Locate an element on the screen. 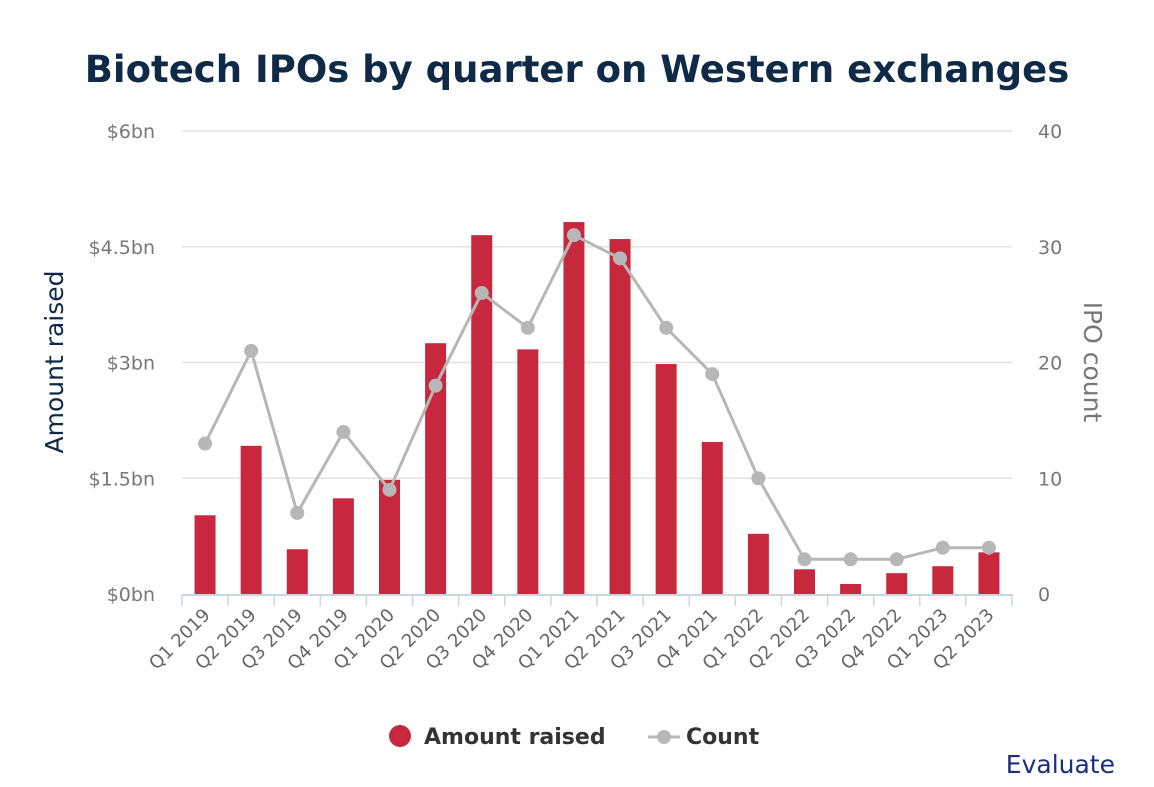  y-axis-label: Amount raised is located at coordinates (54, 361).